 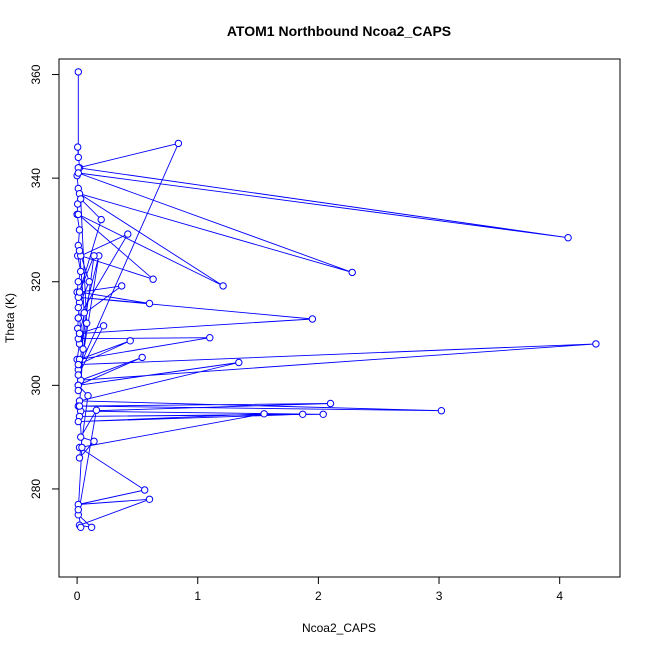 What do you see at coordinates (439, 596) in the screenshot?
I see `x-tick-label: 3` at bounding box center [439, 596].